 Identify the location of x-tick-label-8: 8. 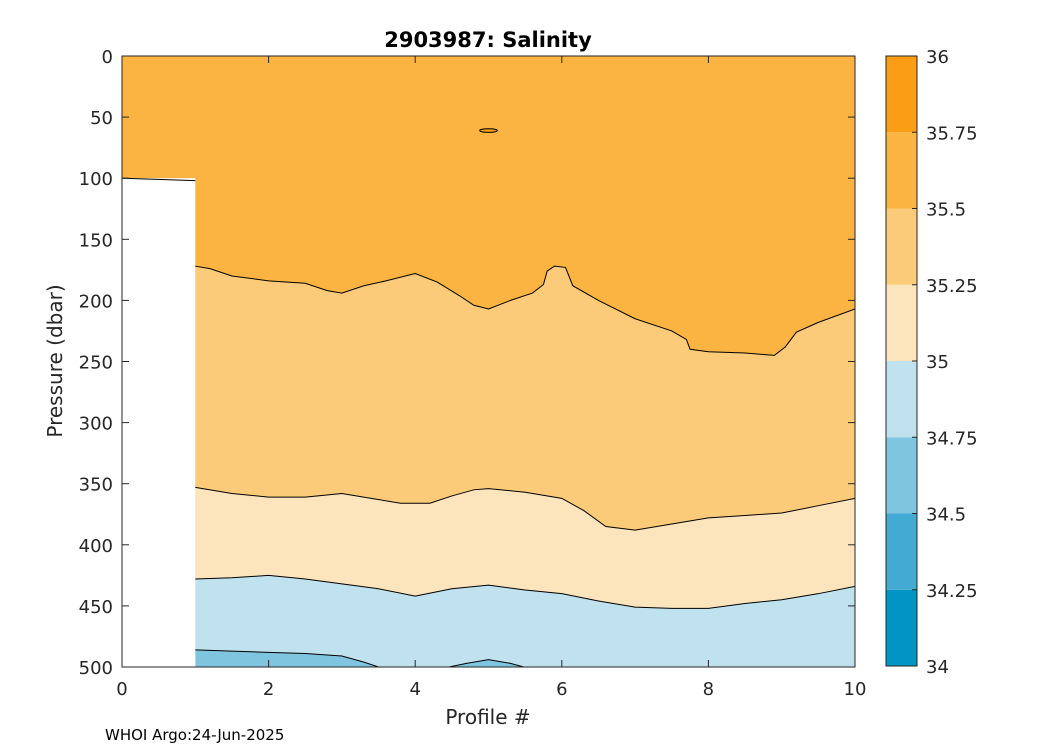
(708, 689).